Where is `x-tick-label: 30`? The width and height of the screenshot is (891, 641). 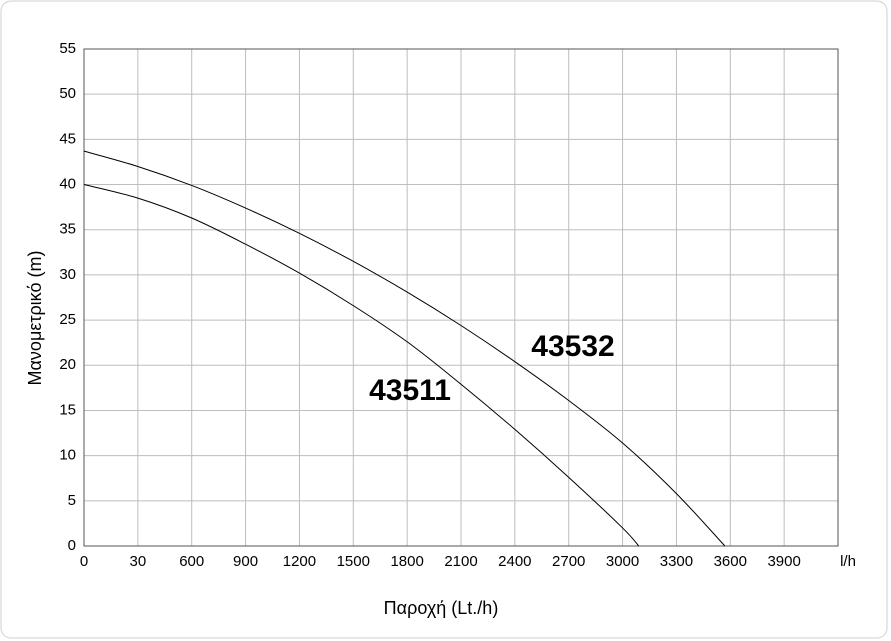
x-tick-label: 30 is located at coordinates (138, 561).